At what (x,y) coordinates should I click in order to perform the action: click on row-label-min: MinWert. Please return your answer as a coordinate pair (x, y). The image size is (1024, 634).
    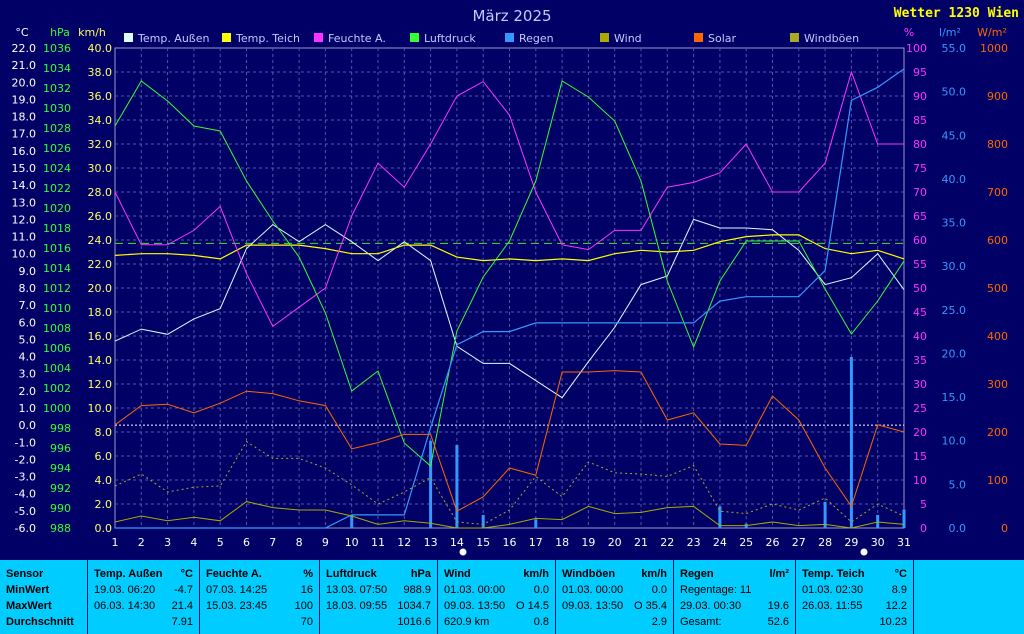
    Looking at the image, I should click on (28, 590).